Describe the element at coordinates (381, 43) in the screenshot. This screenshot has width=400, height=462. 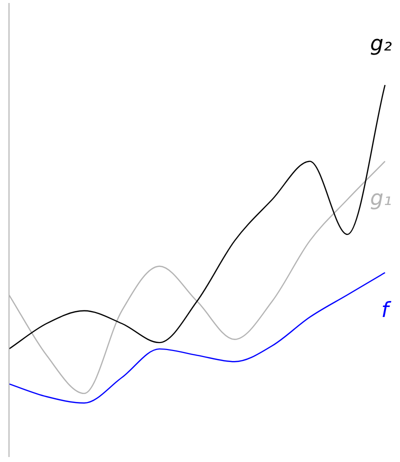
I see `series-label: g₂` at that location.